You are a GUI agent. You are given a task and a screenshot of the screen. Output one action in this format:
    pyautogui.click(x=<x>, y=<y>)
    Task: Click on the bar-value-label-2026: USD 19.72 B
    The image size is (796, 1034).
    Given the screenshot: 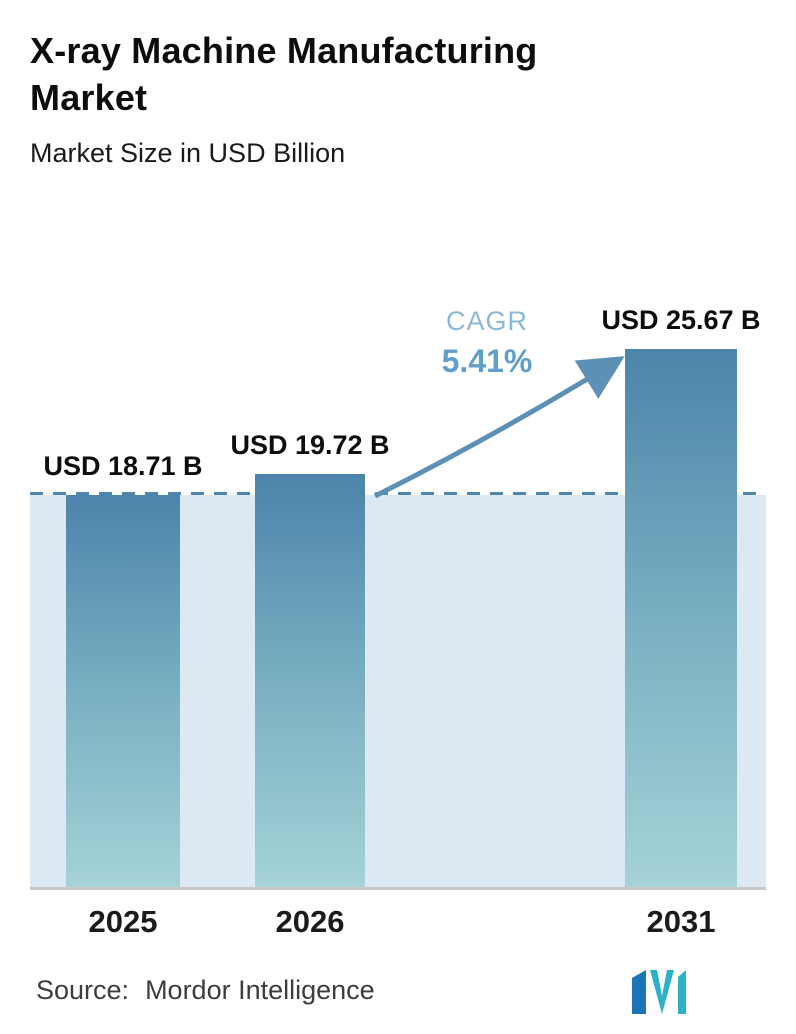 What is the action you would take?
    pyautogui.click(x=310, y=444)
    